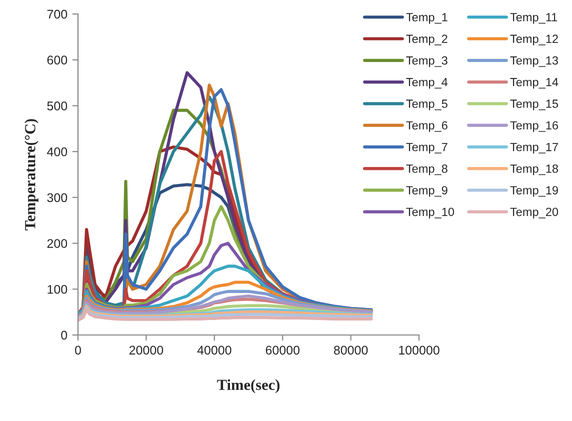 The width and height of the screenshot is (572, 421). Describe the element at coordinates (430, 213) in the screenshot. I see `legend-label: Temp_10` at that location.